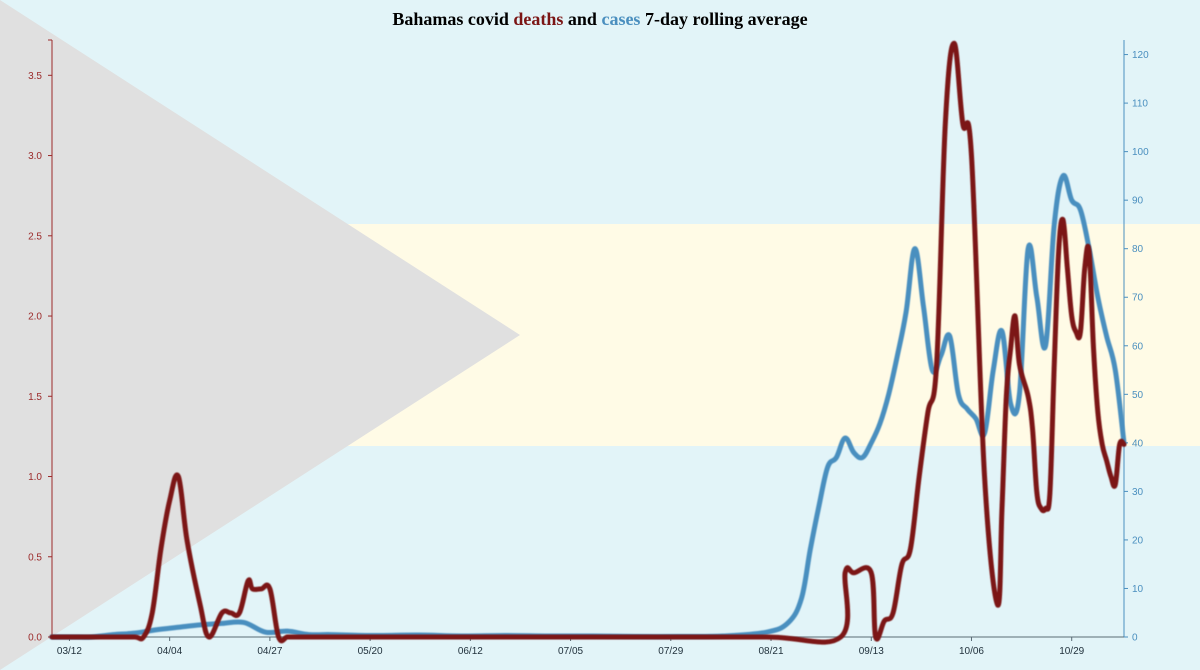 The height and width of the screenshot is (670, 1200). Describe the element at coordinates (35, 477) in the screenshot. I see `left-tick-label: 1.0` at that location.